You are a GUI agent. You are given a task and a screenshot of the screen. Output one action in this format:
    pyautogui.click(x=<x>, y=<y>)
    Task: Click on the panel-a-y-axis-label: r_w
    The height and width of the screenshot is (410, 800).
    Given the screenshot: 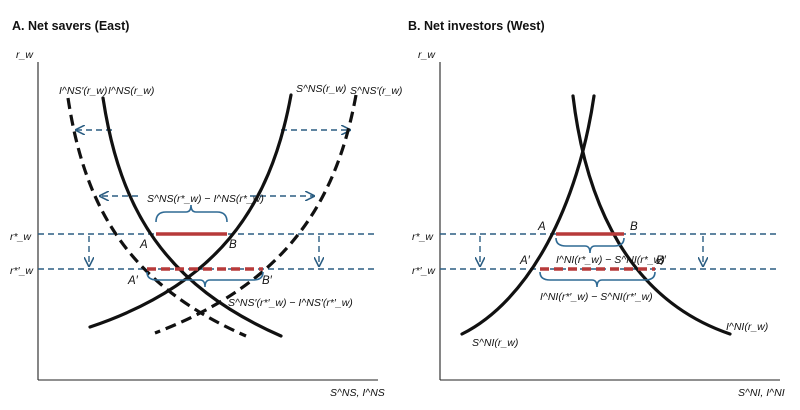 What is the action you would take?
    pyautogui.click(x=25, y=55)
    